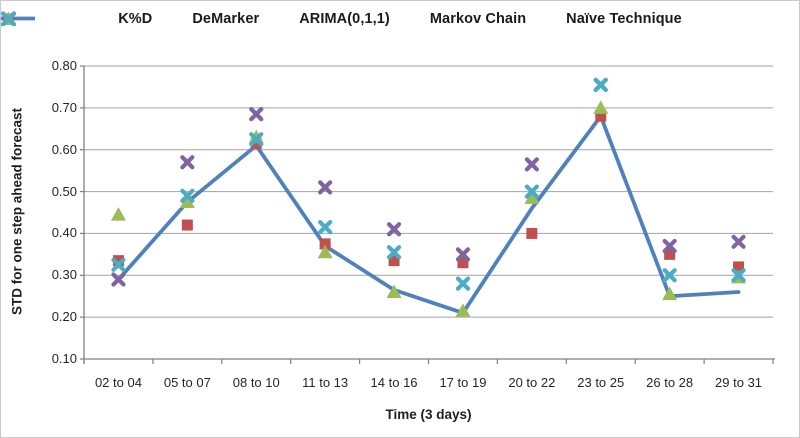 The height and width of the screenshot is (438, 800). Describe the element at coordinates (64, 191) in the screenshot. I see `y-tick-label: 0.50` at that location.